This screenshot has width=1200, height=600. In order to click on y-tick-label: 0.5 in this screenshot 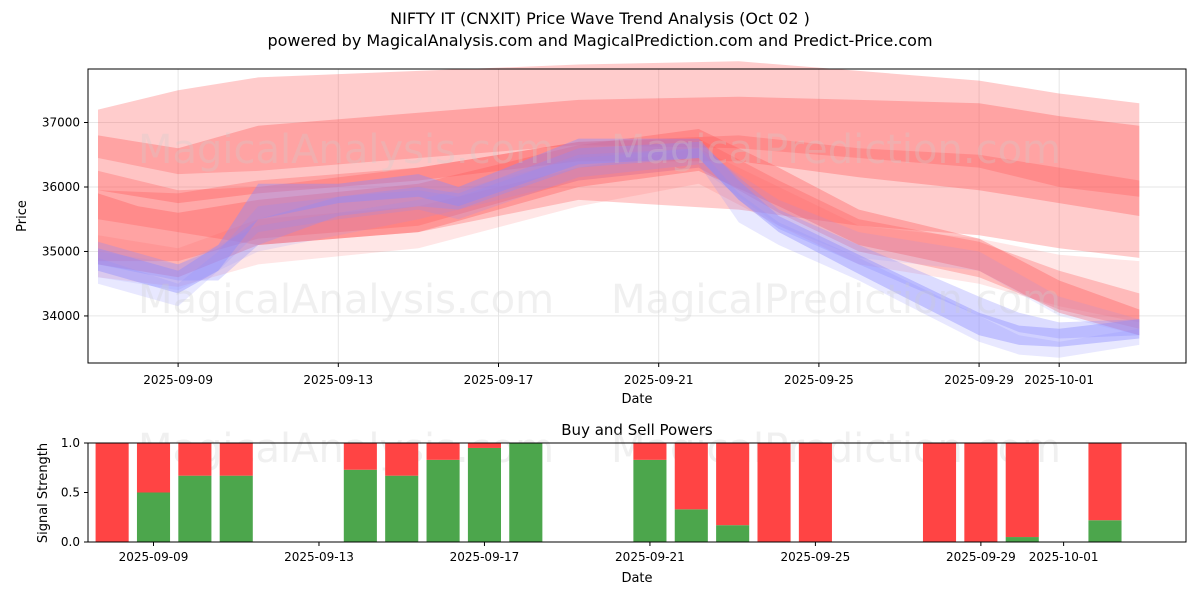, I will do `click(70, 493)`.